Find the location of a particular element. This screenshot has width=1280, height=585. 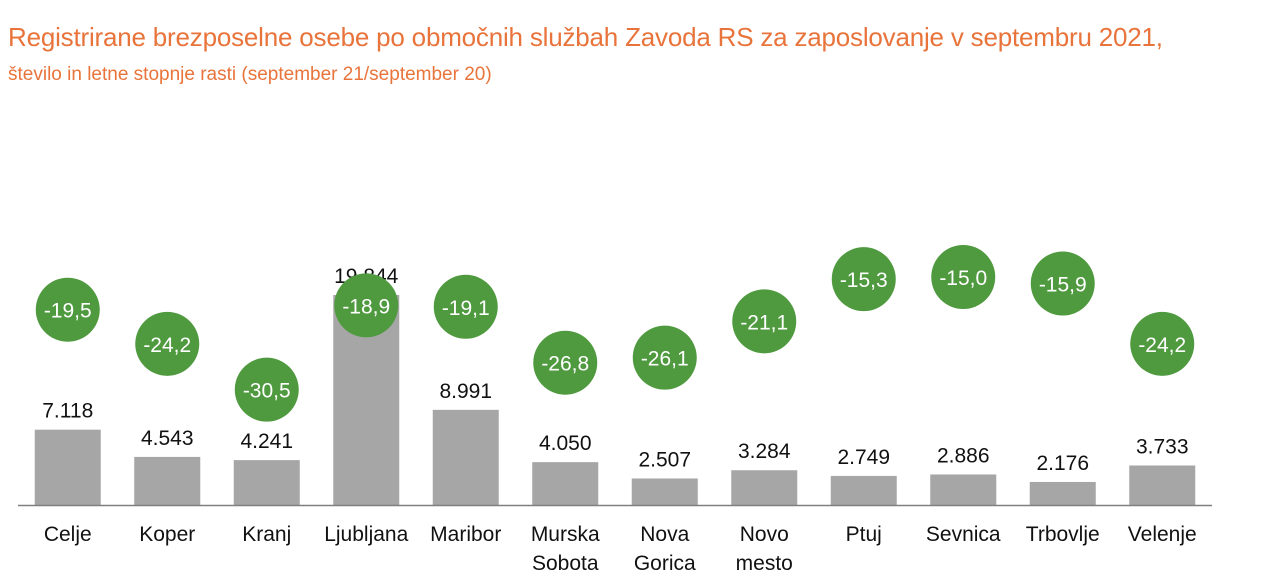

value-label: 2.749 is located at coordinates (863, 457).